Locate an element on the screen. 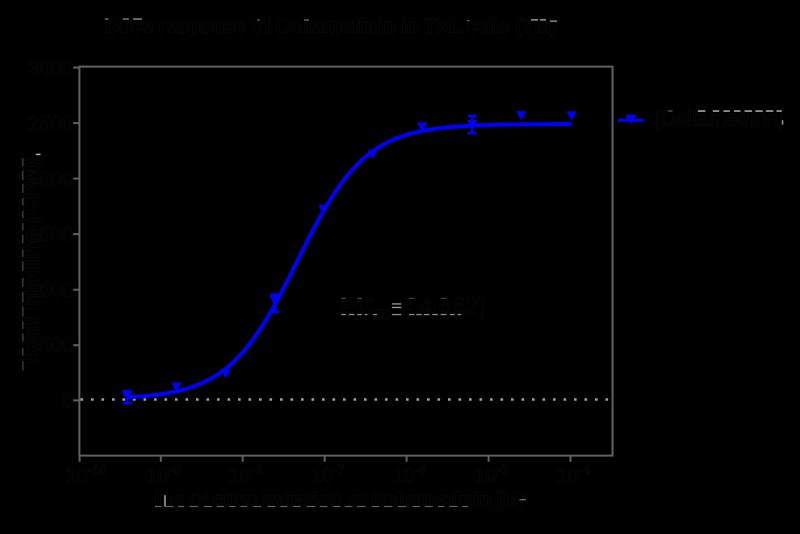 The image size is (800, 534). svg-text: 1500 is located at coordinates (51, 235).